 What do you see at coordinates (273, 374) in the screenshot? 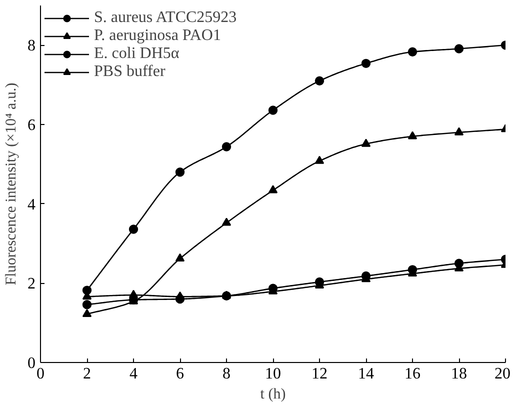
I see `x-tick-label: 10` at bounding box center [273, 374].